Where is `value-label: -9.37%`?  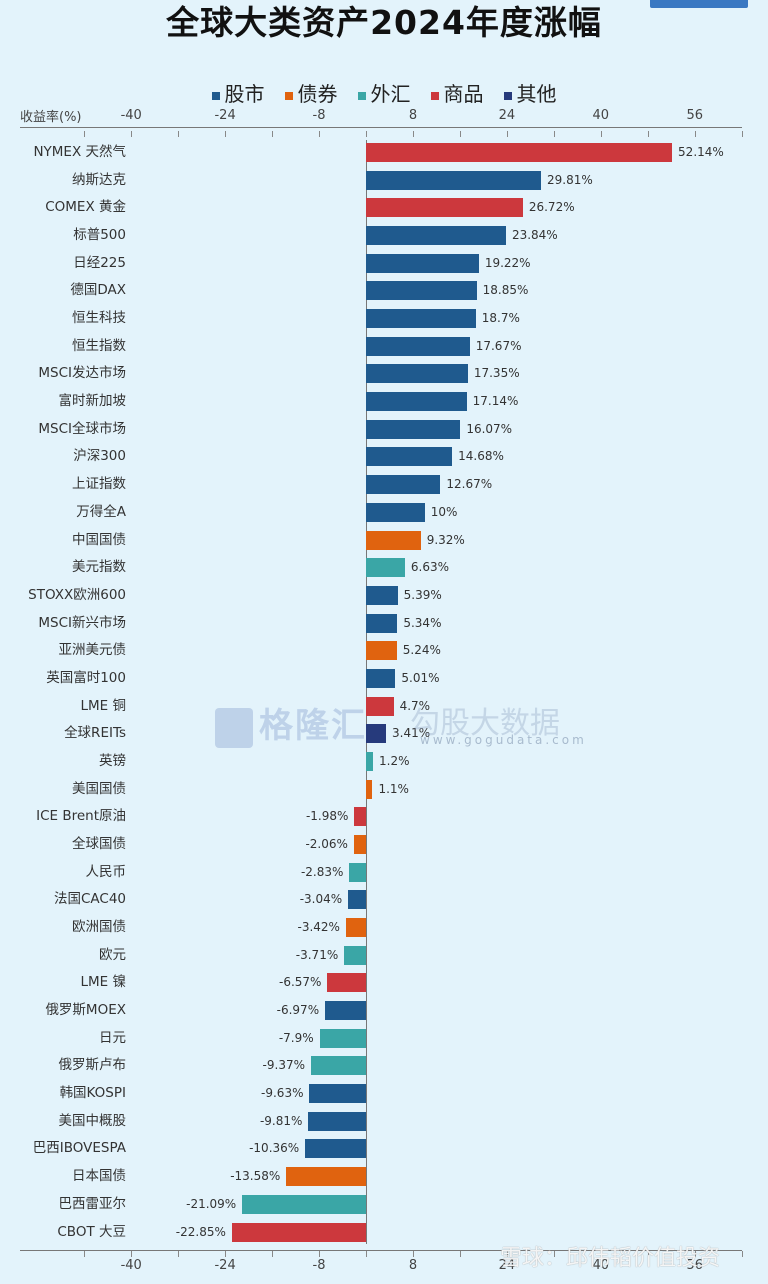 value-label: -9.37% is located at coordinates (283, 1065).